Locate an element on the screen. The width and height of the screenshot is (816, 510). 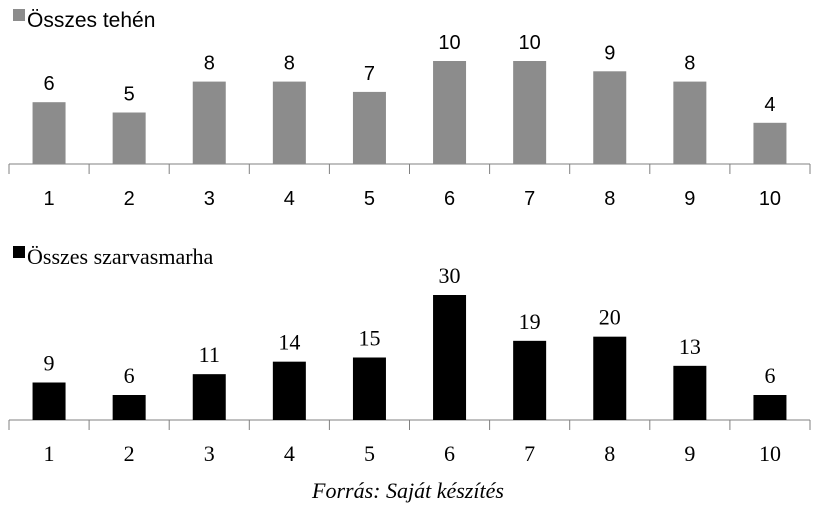
data-label: 14 is located at coordinates (289, 342).